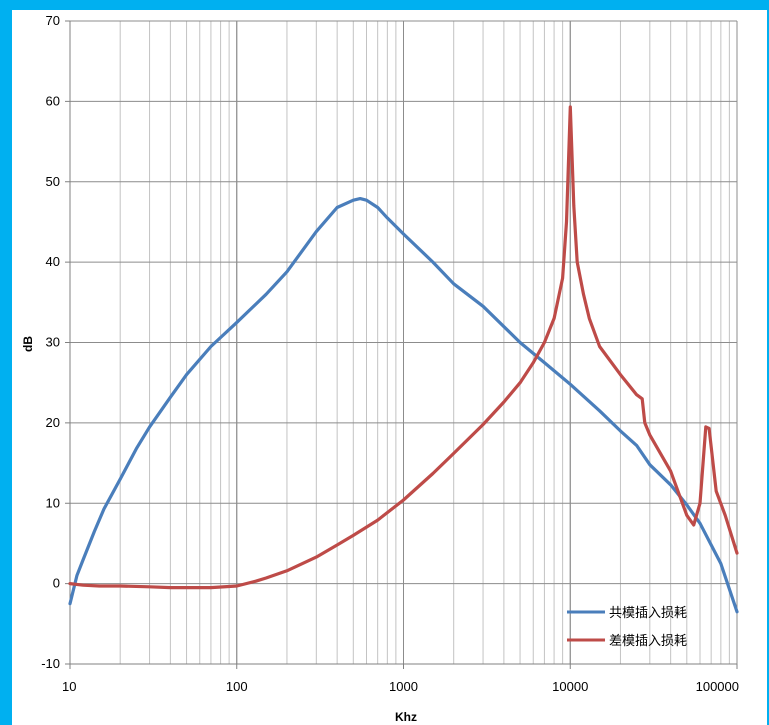  Describe the element at coordinates (717, 686) in the screenshot. I see `x-tick-label: 100000` at that location.